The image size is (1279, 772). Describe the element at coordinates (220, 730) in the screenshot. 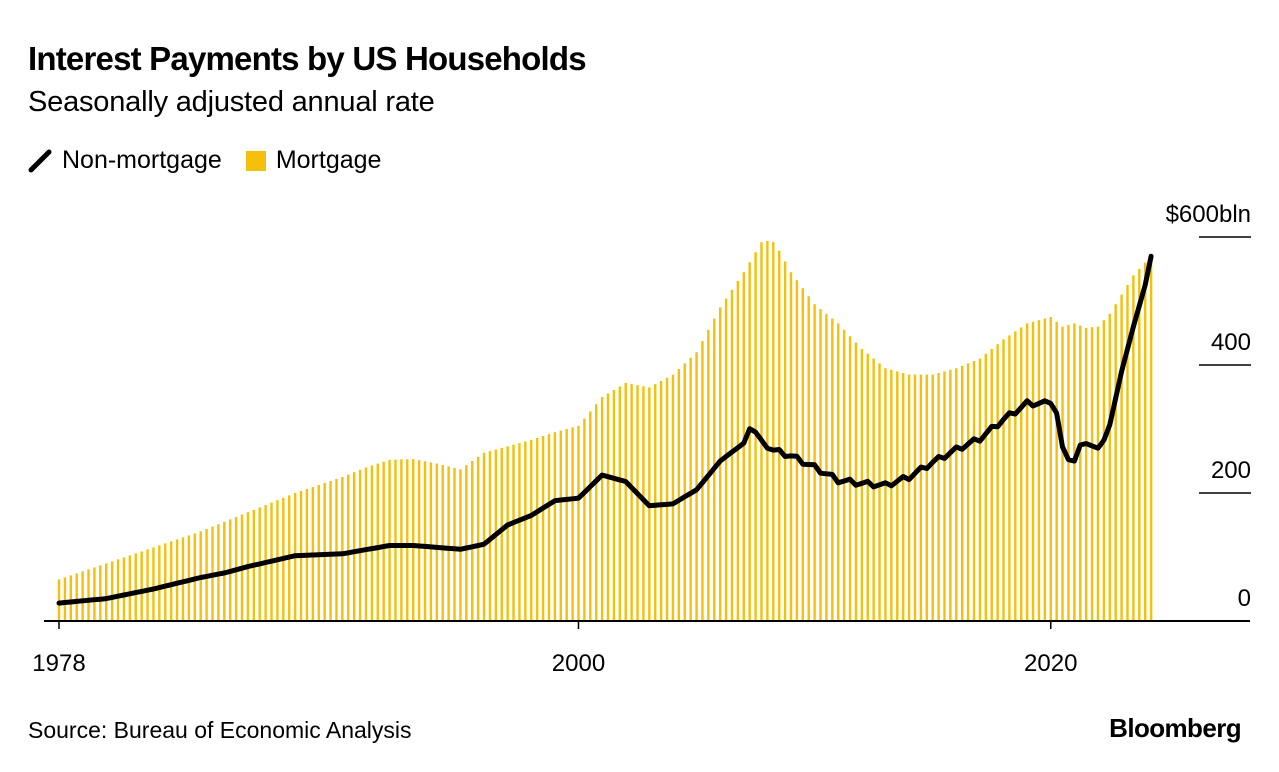

I see `source-note: Source: Bureau of Economic Analysis` at that location.